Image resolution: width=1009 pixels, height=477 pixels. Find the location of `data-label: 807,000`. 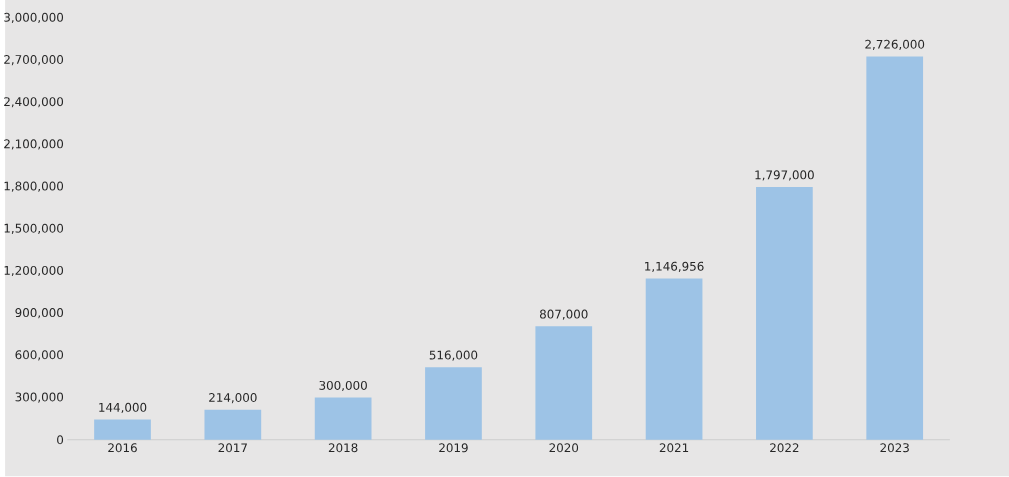

data-label: 807,000 is located at coordinates (563, 315).